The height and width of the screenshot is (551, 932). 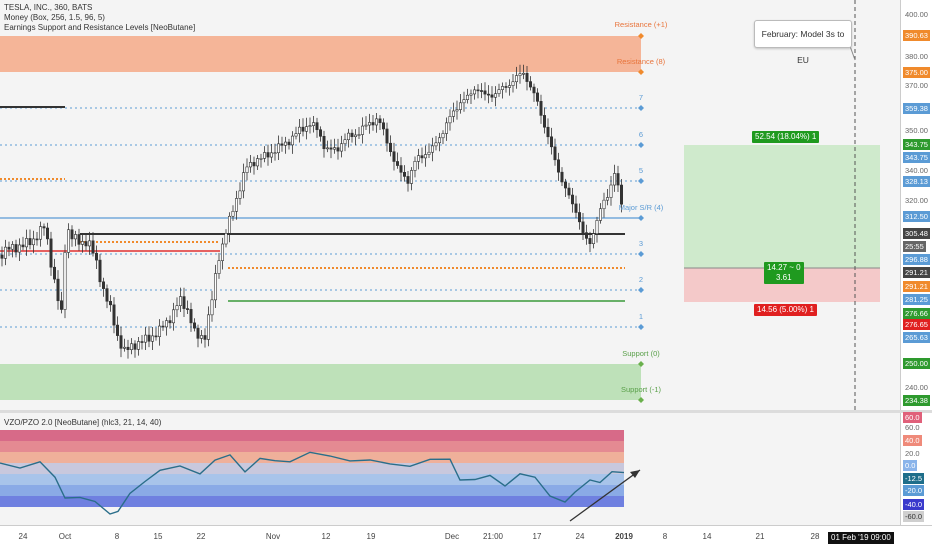 I want to click on event-callout: February: Model 3s to EU, so click(x=803, y=42).